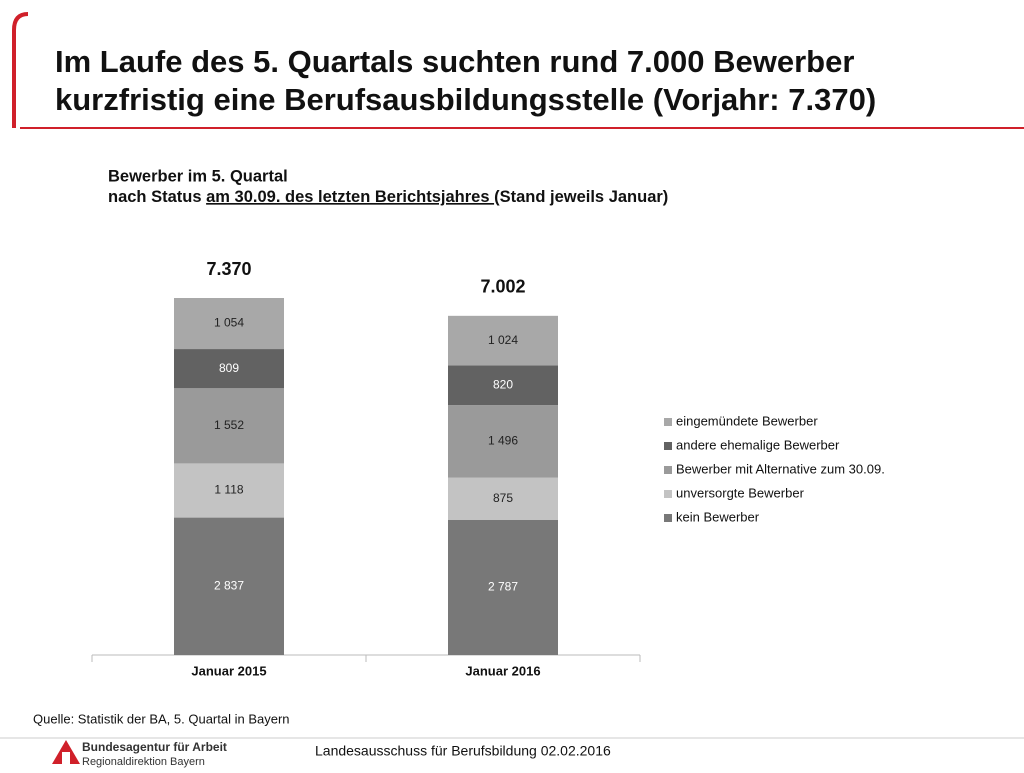 The height and width of the screenshot is (773, 1024). I want to click on logo-text: Regionaldirektion Bayern, so click(143, 762).